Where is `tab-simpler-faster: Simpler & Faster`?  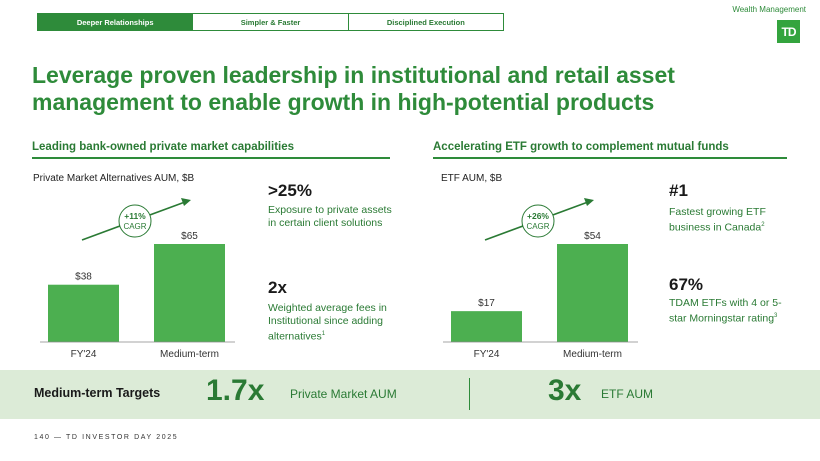
tab-simpler-faster: Simpler & Faster is located at coordinates (271, 22).